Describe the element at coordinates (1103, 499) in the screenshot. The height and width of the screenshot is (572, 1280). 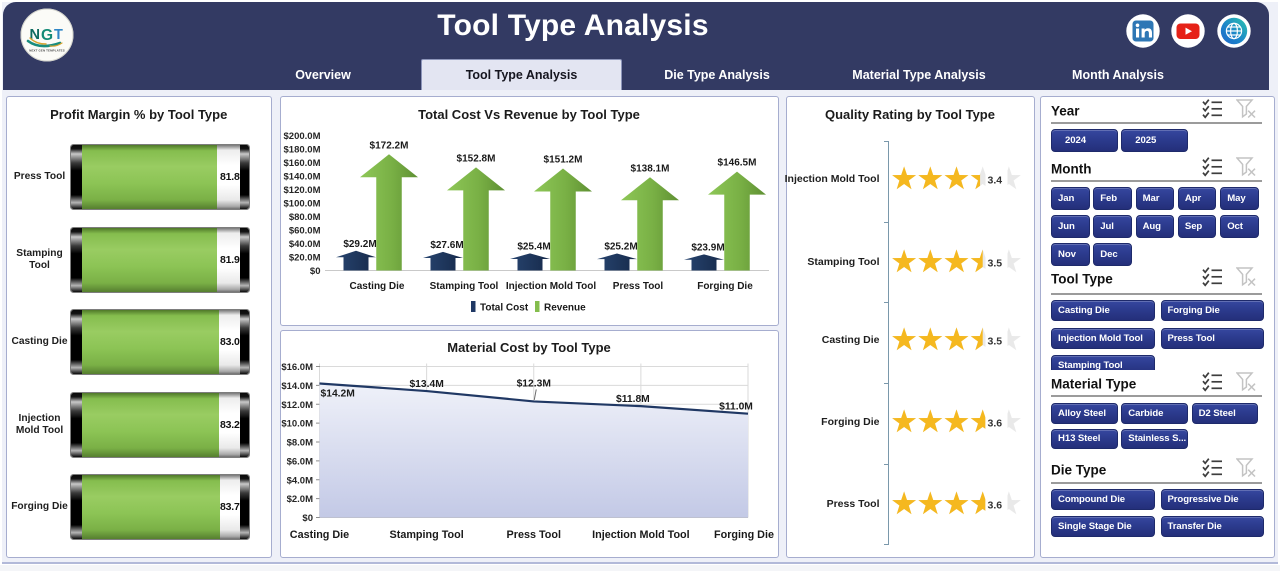
I see `slicer-button: Compound Die` at that location.